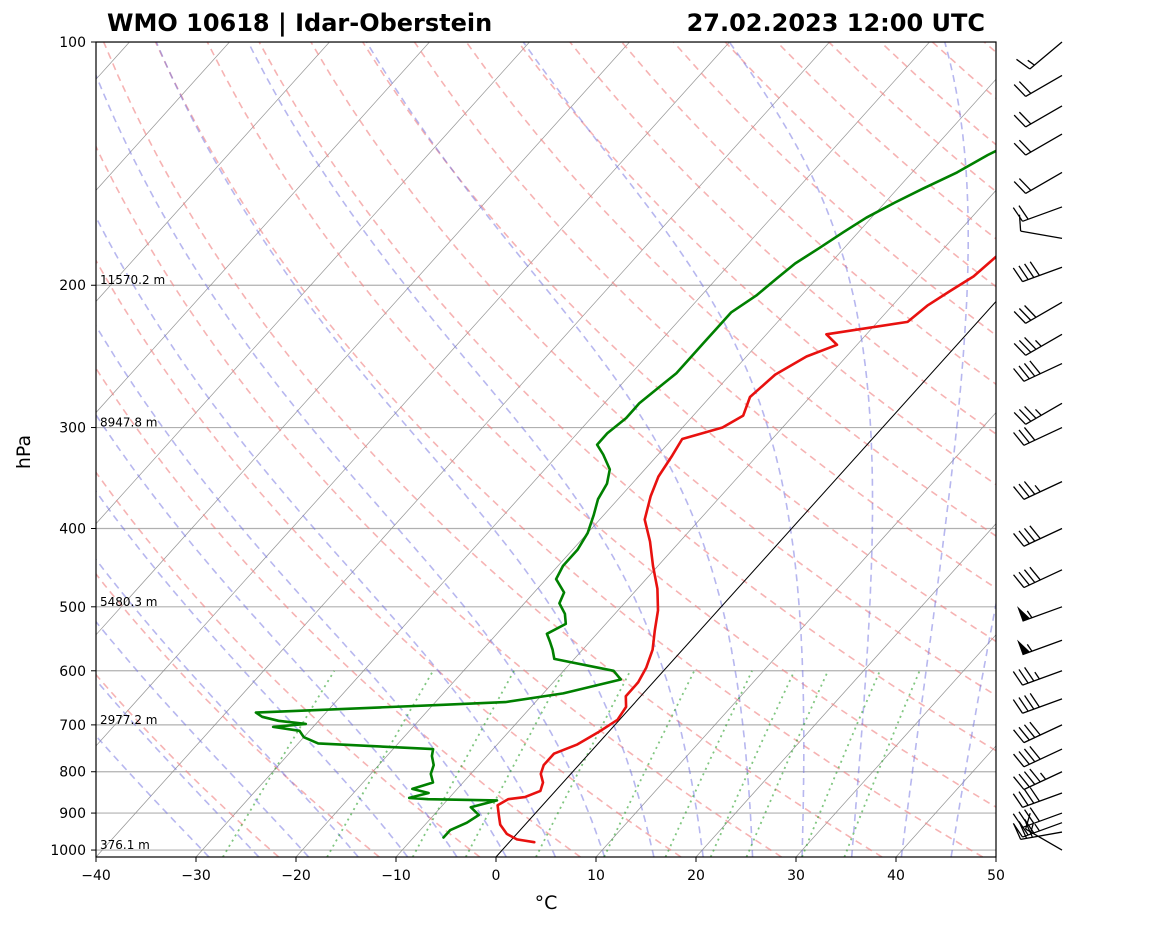 The image size is (1160, 925). What do you see at coordinates (546, 903) in the screenshot?
I see `x-axis-label: °C` at bounding box center [546, 903].